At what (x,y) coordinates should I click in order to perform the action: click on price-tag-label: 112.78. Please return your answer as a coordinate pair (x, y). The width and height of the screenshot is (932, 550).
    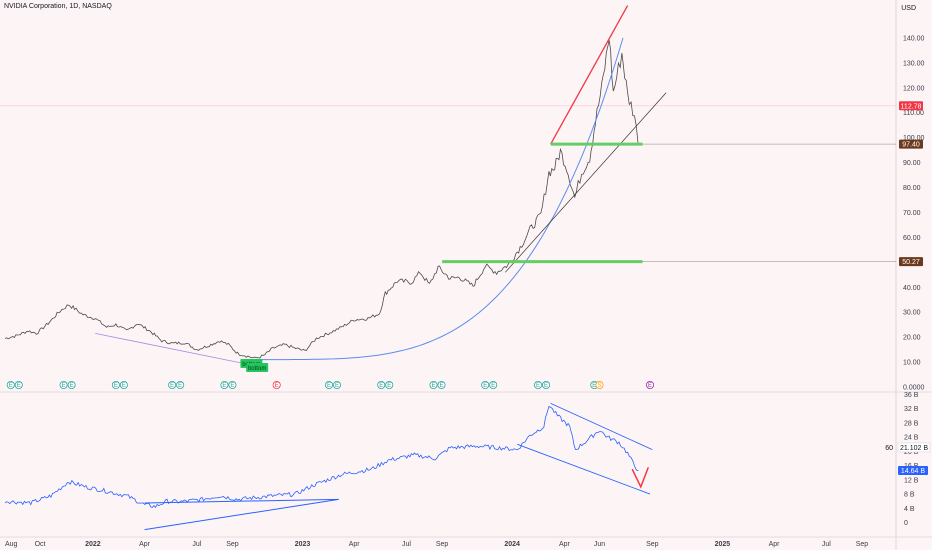
    Looking at the image, I should click on (911, 106).